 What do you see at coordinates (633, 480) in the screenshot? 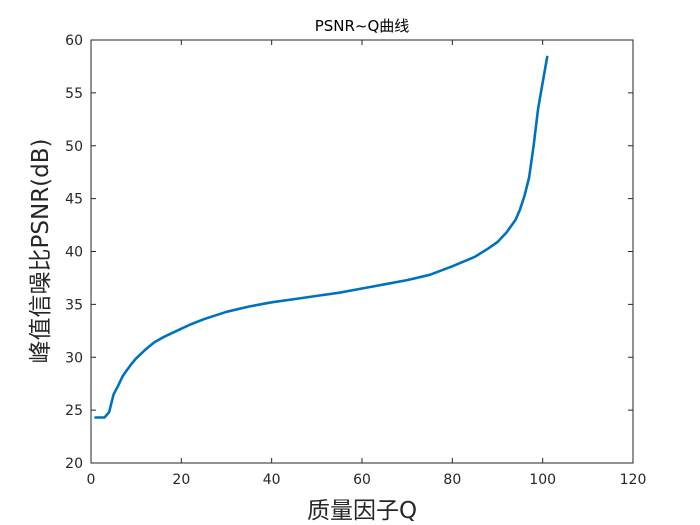
I see `x-tick-label: 120` at bounding box center [633, 480].